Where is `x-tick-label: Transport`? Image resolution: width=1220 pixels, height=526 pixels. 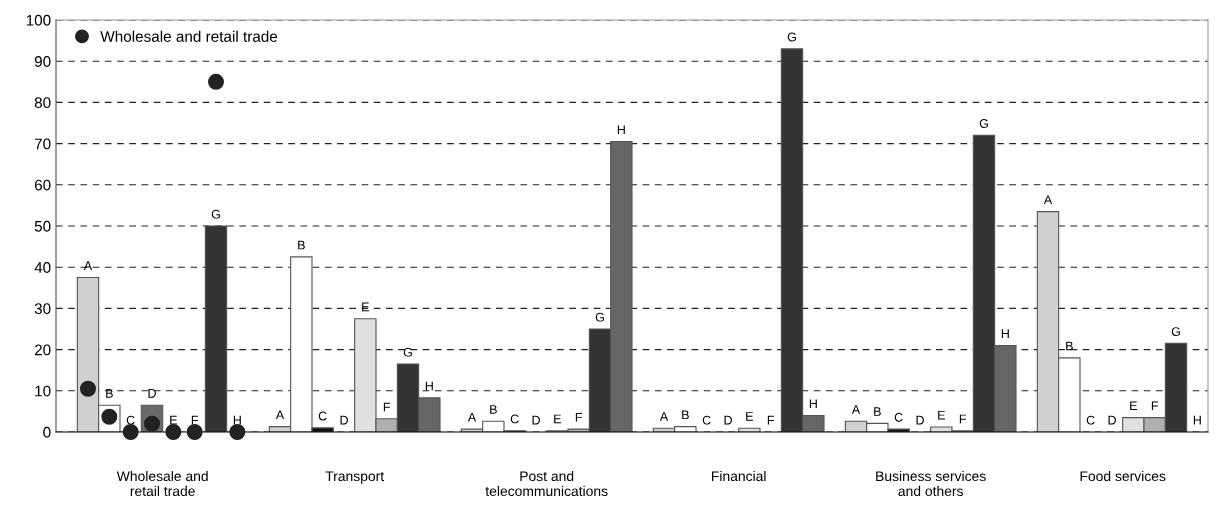
x-tick-label: Transport is located at coordinates (355, 477).